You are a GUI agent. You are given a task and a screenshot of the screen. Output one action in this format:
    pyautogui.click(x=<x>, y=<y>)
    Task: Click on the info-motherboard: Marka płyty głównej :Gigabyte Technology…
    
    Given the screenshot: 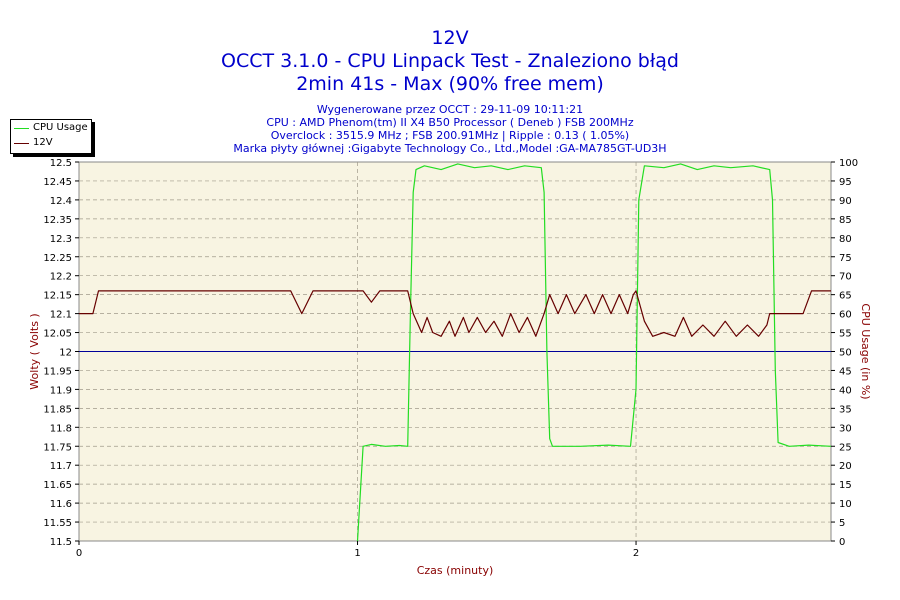 What is the action you would take?
    pyautogui.click(x=450, y=148)
    